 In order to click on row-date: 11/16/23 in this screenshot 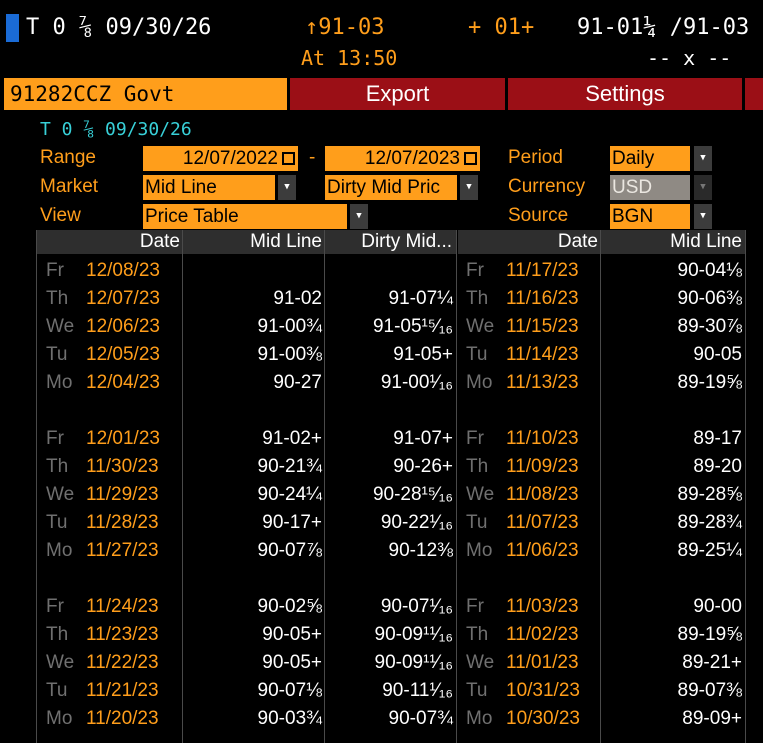, I will do `click(542, 298)`.